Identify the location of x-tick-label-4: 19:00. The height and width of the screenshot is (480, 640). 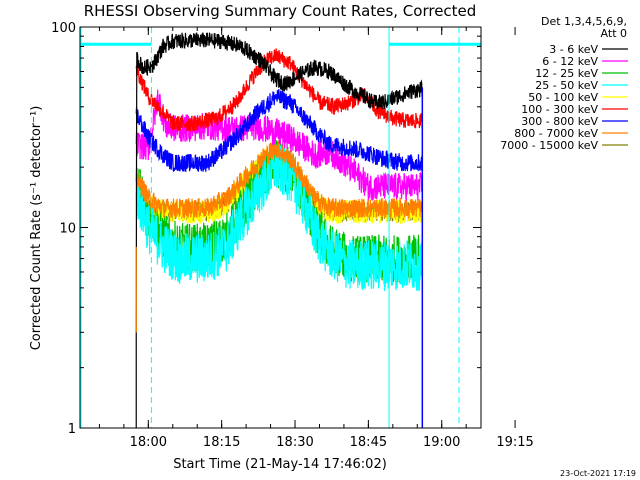
(441, 442).